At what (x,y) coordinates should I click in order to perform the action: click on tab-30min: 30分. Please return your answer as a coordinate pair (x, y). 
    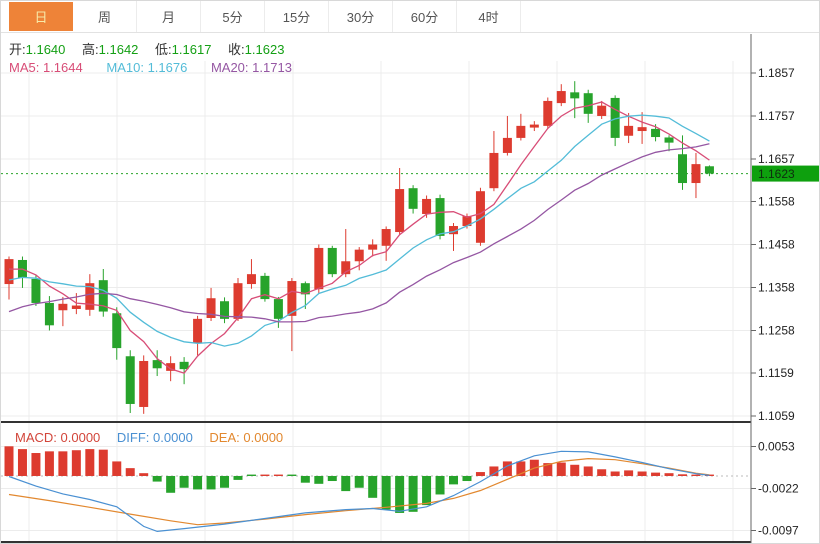
    Looking at the image, I should click on (361, 16).